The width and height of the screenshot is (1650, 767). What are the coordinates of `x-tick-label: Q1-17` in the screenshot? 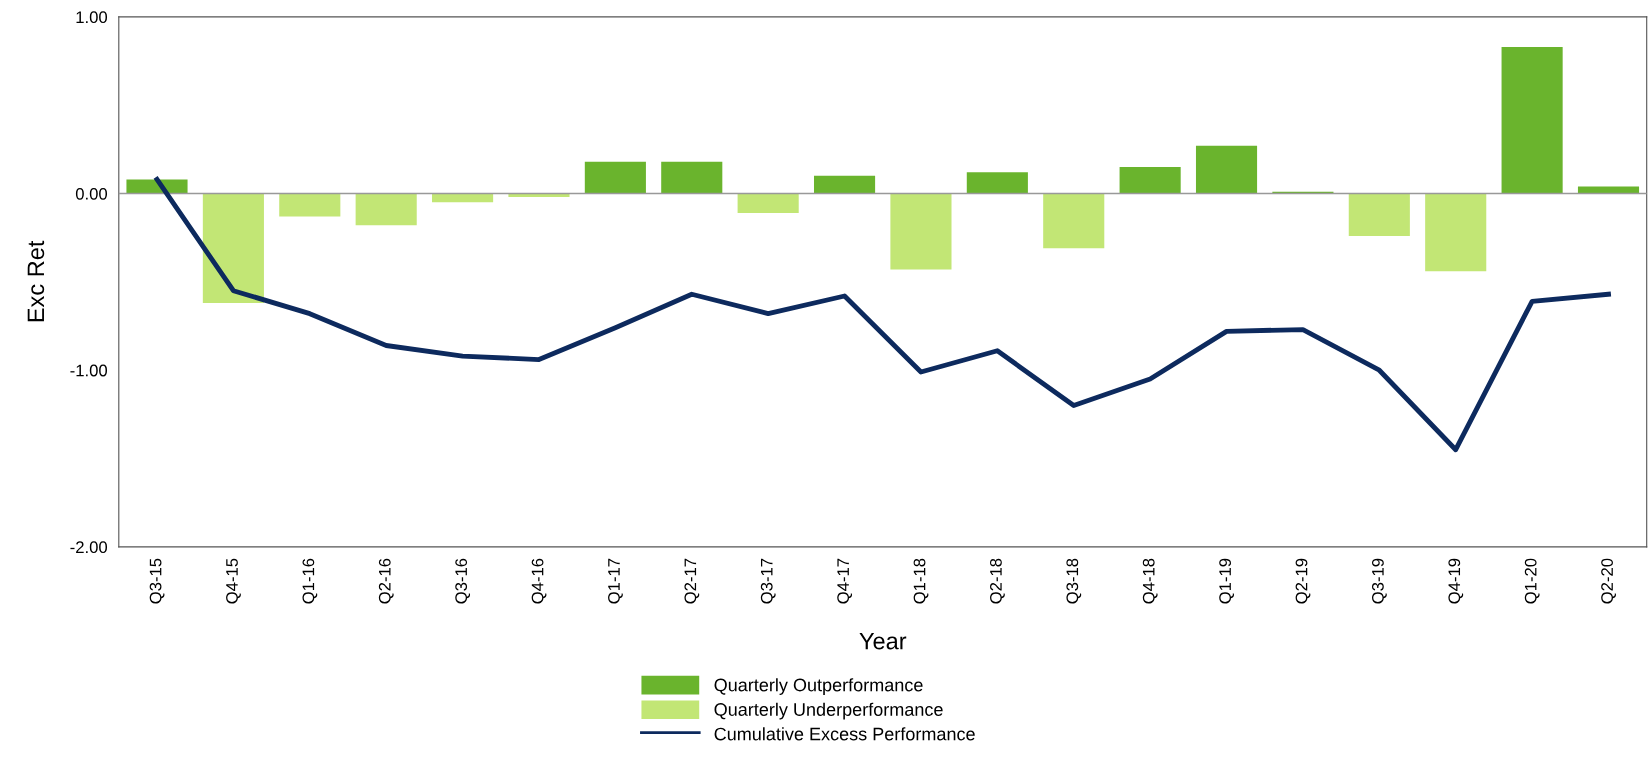 It's located at (615, 581).